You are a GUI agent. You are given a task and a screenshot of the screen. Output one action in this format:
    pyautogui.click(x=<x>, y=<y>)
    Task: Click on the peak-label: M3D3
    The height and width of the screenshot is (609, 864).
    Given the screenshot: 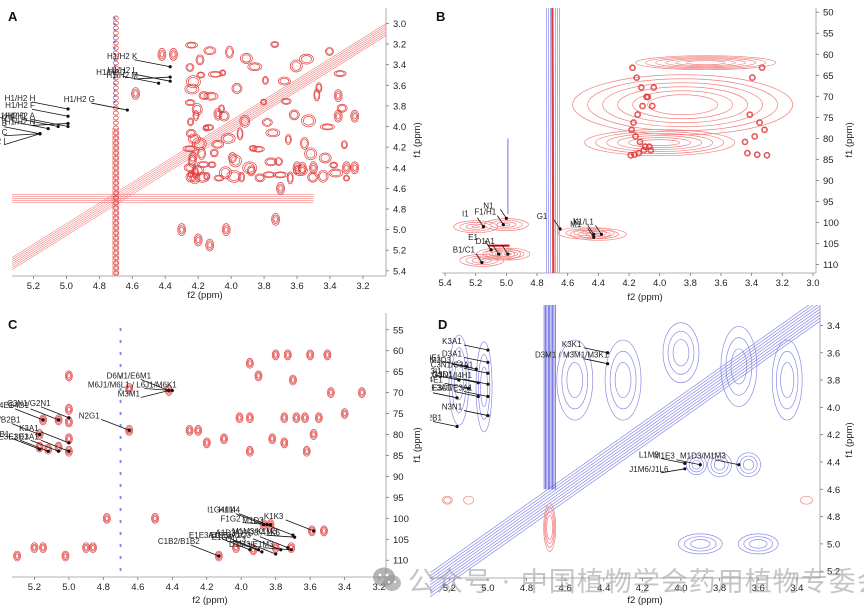 What is the action you would take?
    pyautogui.click(x=441, y=360)
    